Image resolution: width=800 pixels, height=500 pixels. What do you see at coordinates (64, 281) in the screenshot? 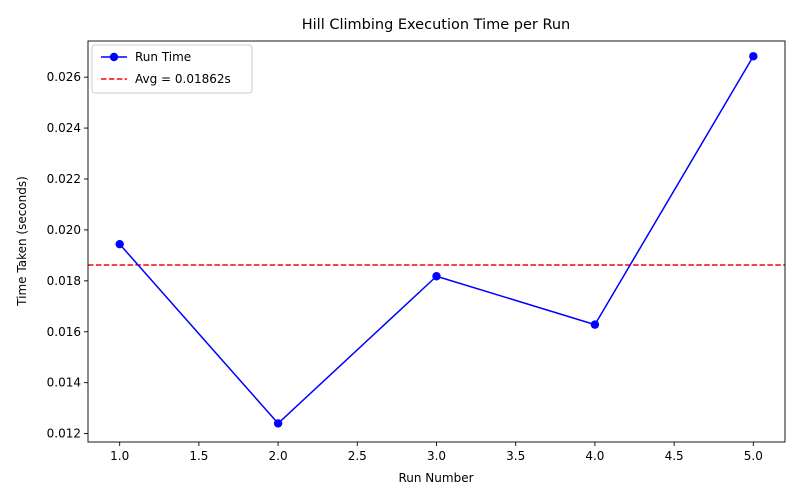
I see `y-tick-label: 0.018` at bounding box center [64, 281].